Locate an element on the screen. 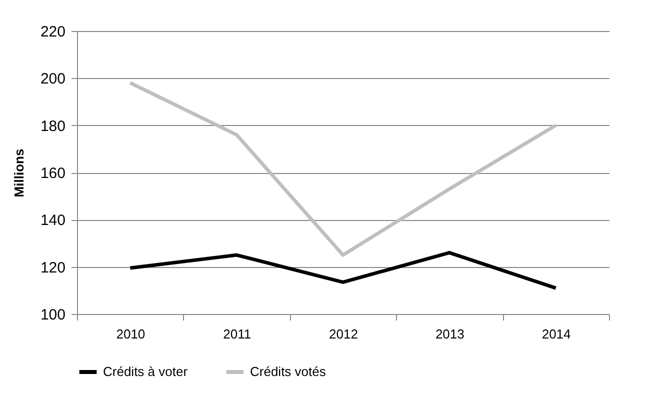 Image resolution: width=660 pixels, height=403 pixels. x-tick-label: 2011 is located at coordinates (237, 334).